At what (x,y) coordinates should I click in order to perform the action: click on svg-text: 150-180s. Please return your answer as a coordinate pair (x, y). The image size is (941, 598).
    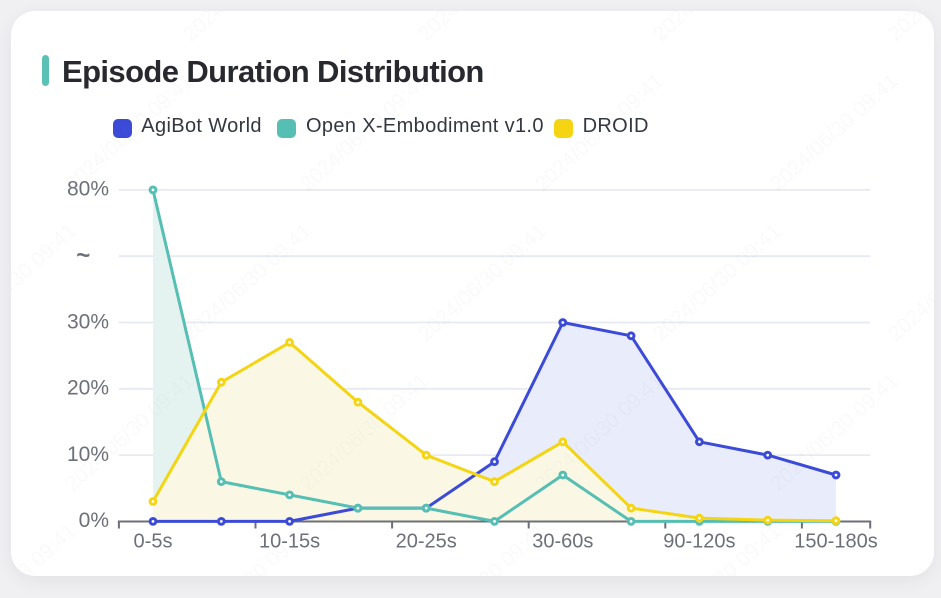
    Looking at the image, I should click on (835, 542).